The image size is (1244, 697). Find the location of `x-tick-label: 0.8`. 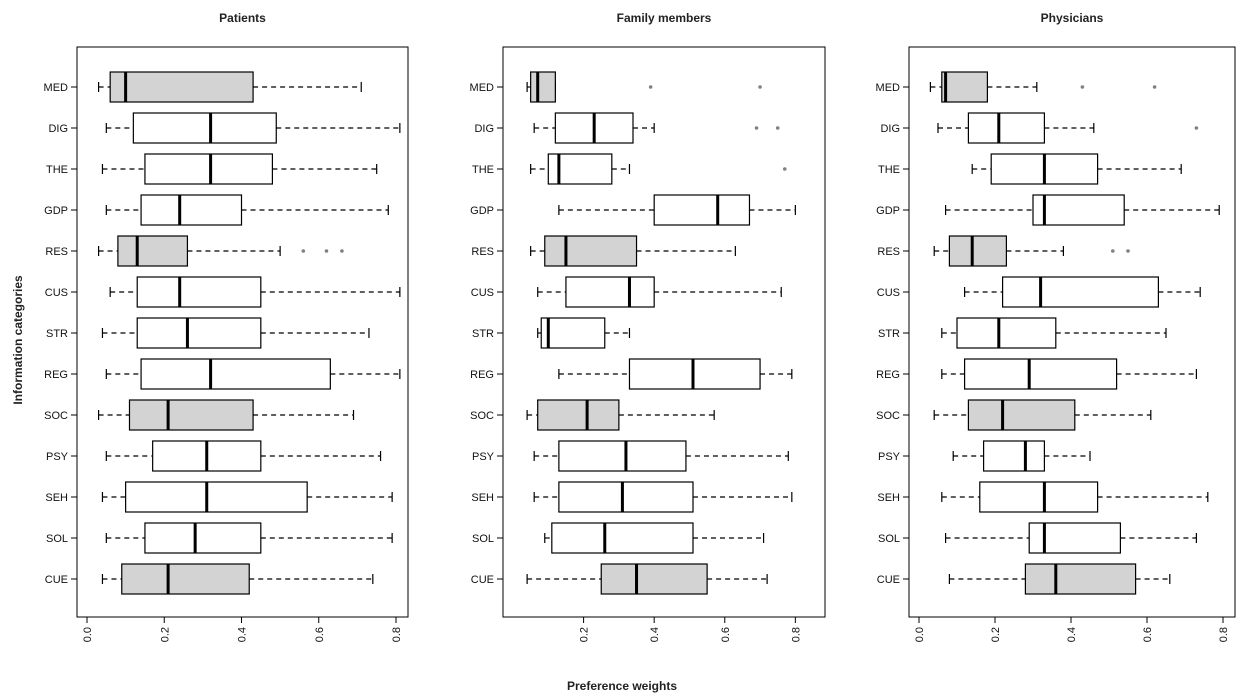

x-tick-label: 0.8 is located at coordinates (796, 634).